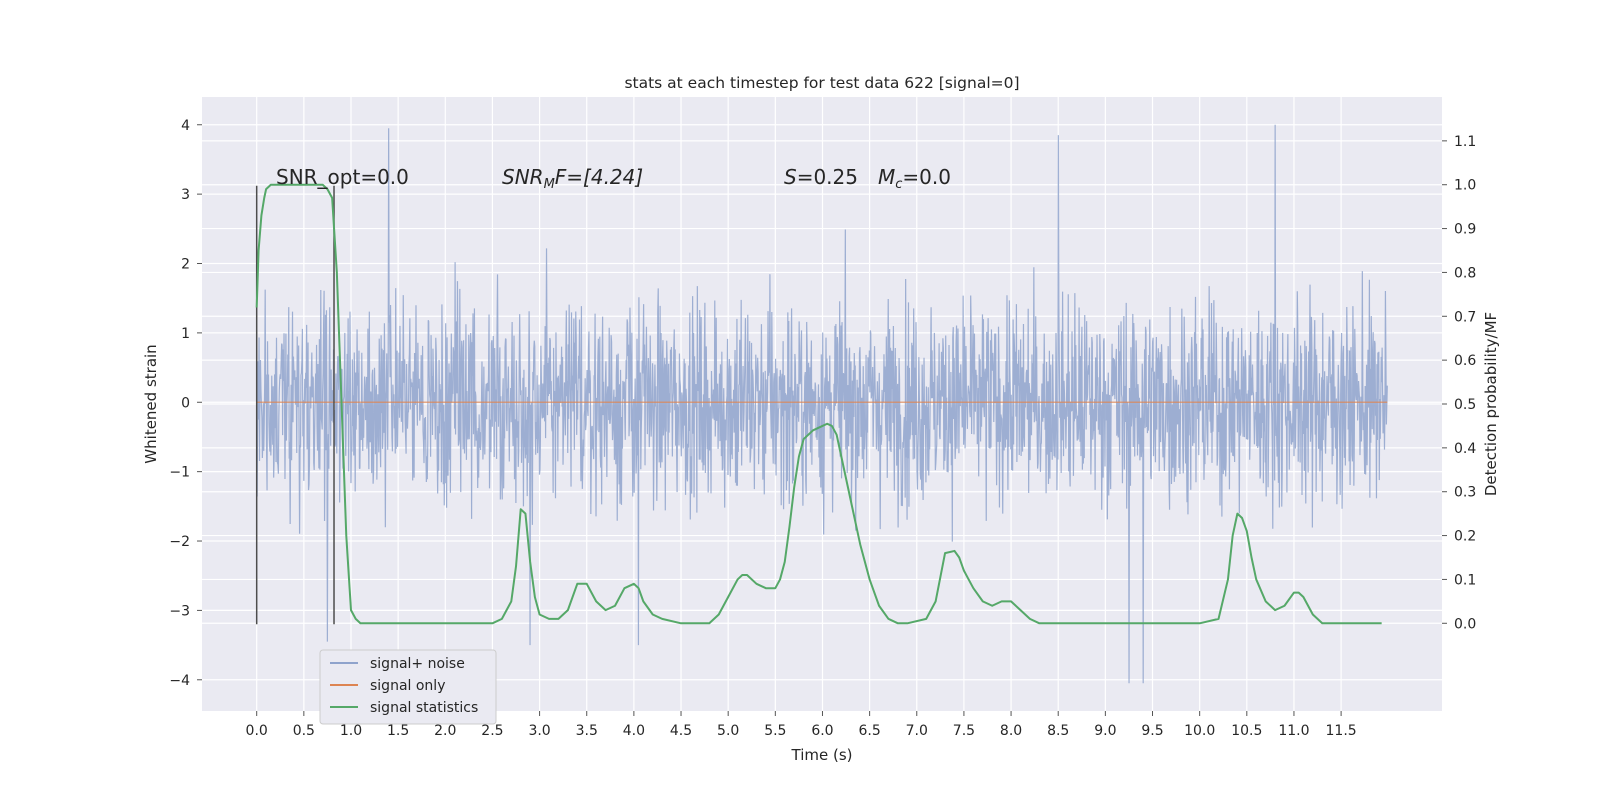 The image size is (1600, 800). Describe the element at coordinates (549, 184) in the screenshot. I see `snr-mf-subscript: M` at that location.